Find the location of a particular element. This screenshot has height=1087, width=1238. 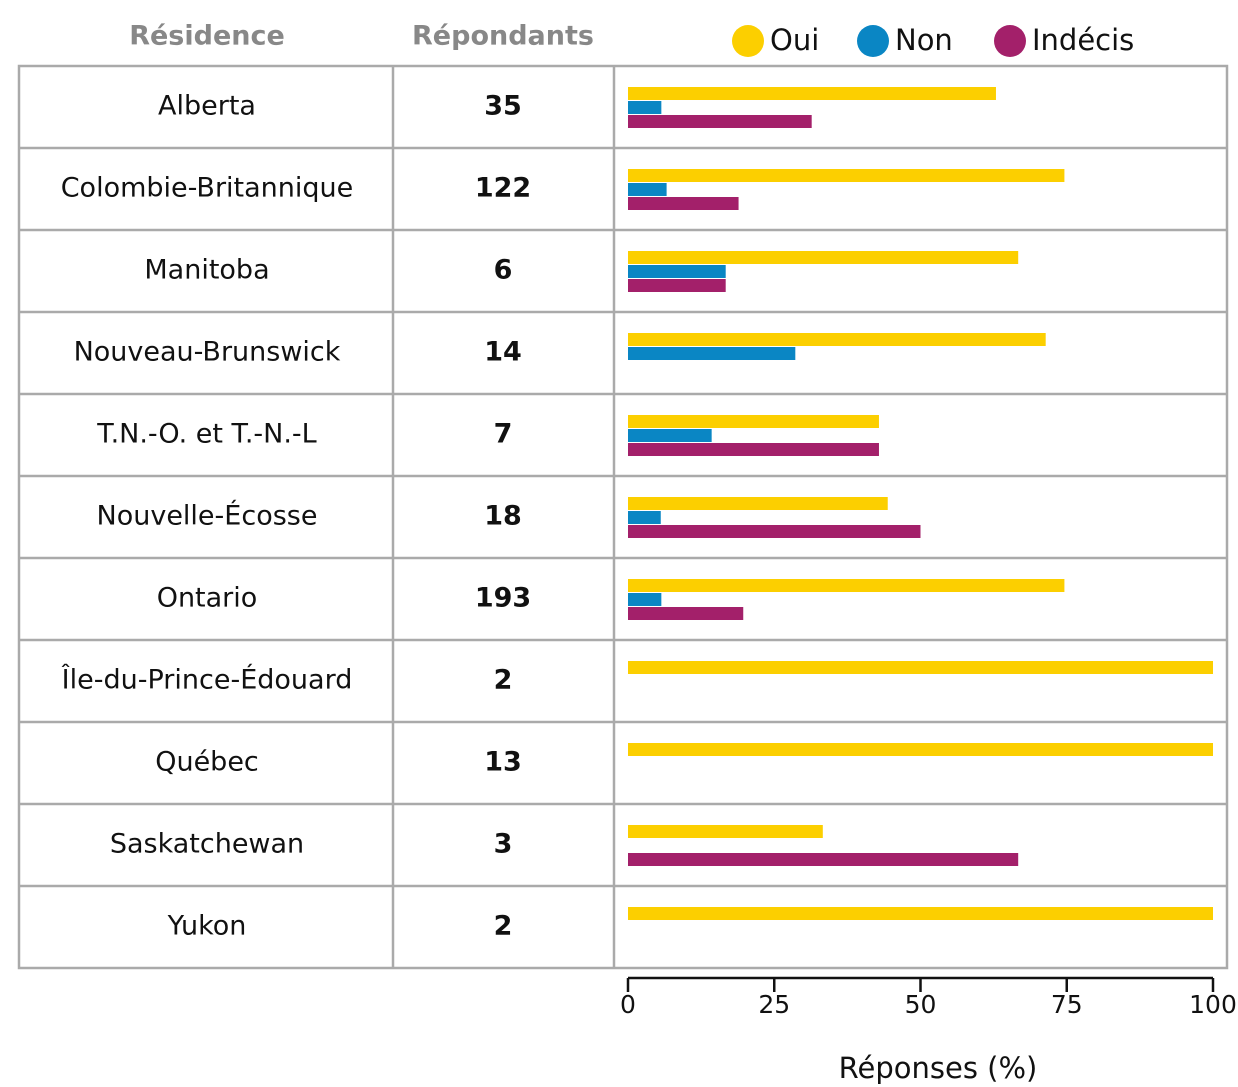

respondents: 35 is located at coordinates (503, 106).